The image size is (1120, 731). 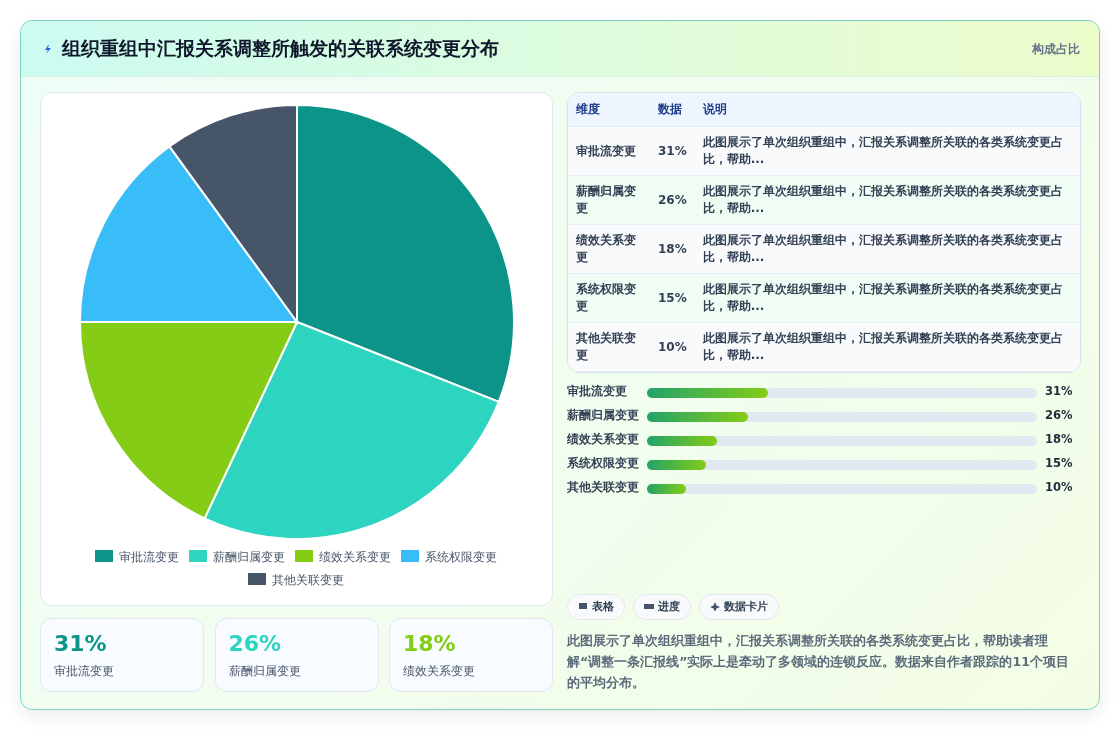 What do you see at coordinates (739, 607) in the screenshot?
I see `text: 数据卡片` at bounding box center [739, 607].